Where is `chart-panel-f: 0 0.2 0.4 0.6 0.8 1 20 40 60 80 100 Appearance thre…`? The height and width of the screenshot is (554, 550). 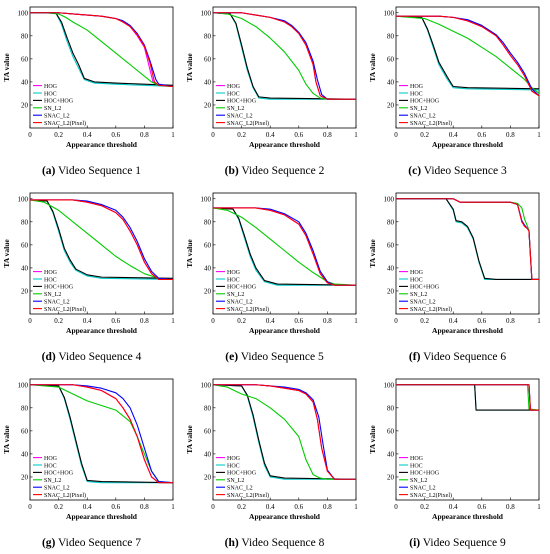 chart-panel-f: 0 0.2 0.4 0.6 0.8 1 20 40 60 80 100 Appearance thre… is located at coordinates (457, 277).